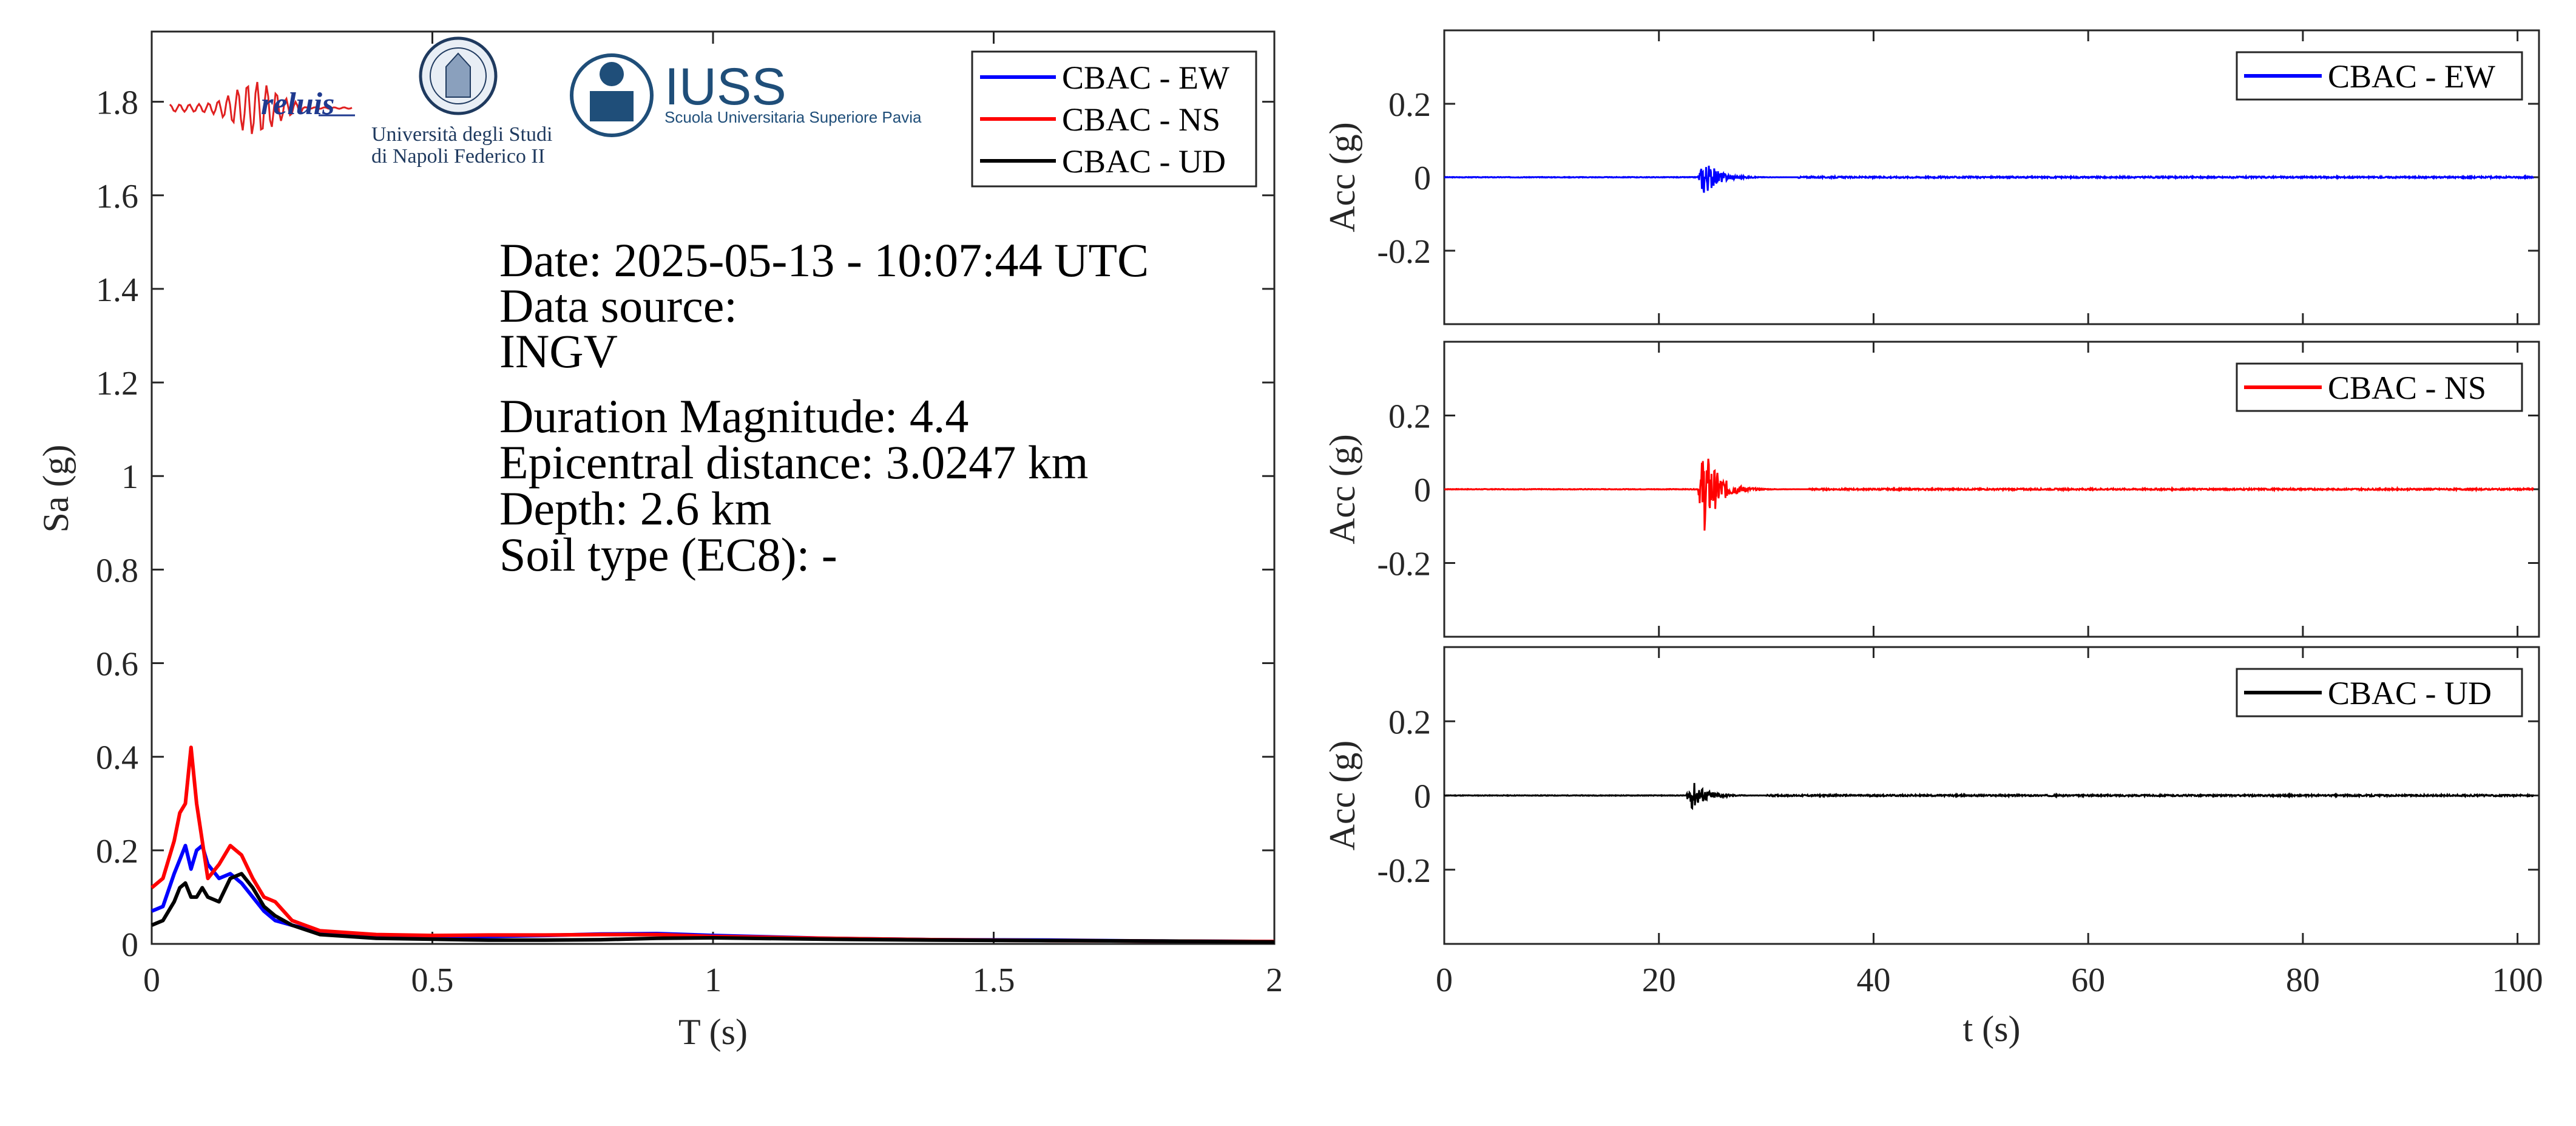  What do you see at coordinates (793, 462) in the screenshot?
I see `info-distance: Epicentral distance: 3.0247 km` at bounding box center [793, 462].